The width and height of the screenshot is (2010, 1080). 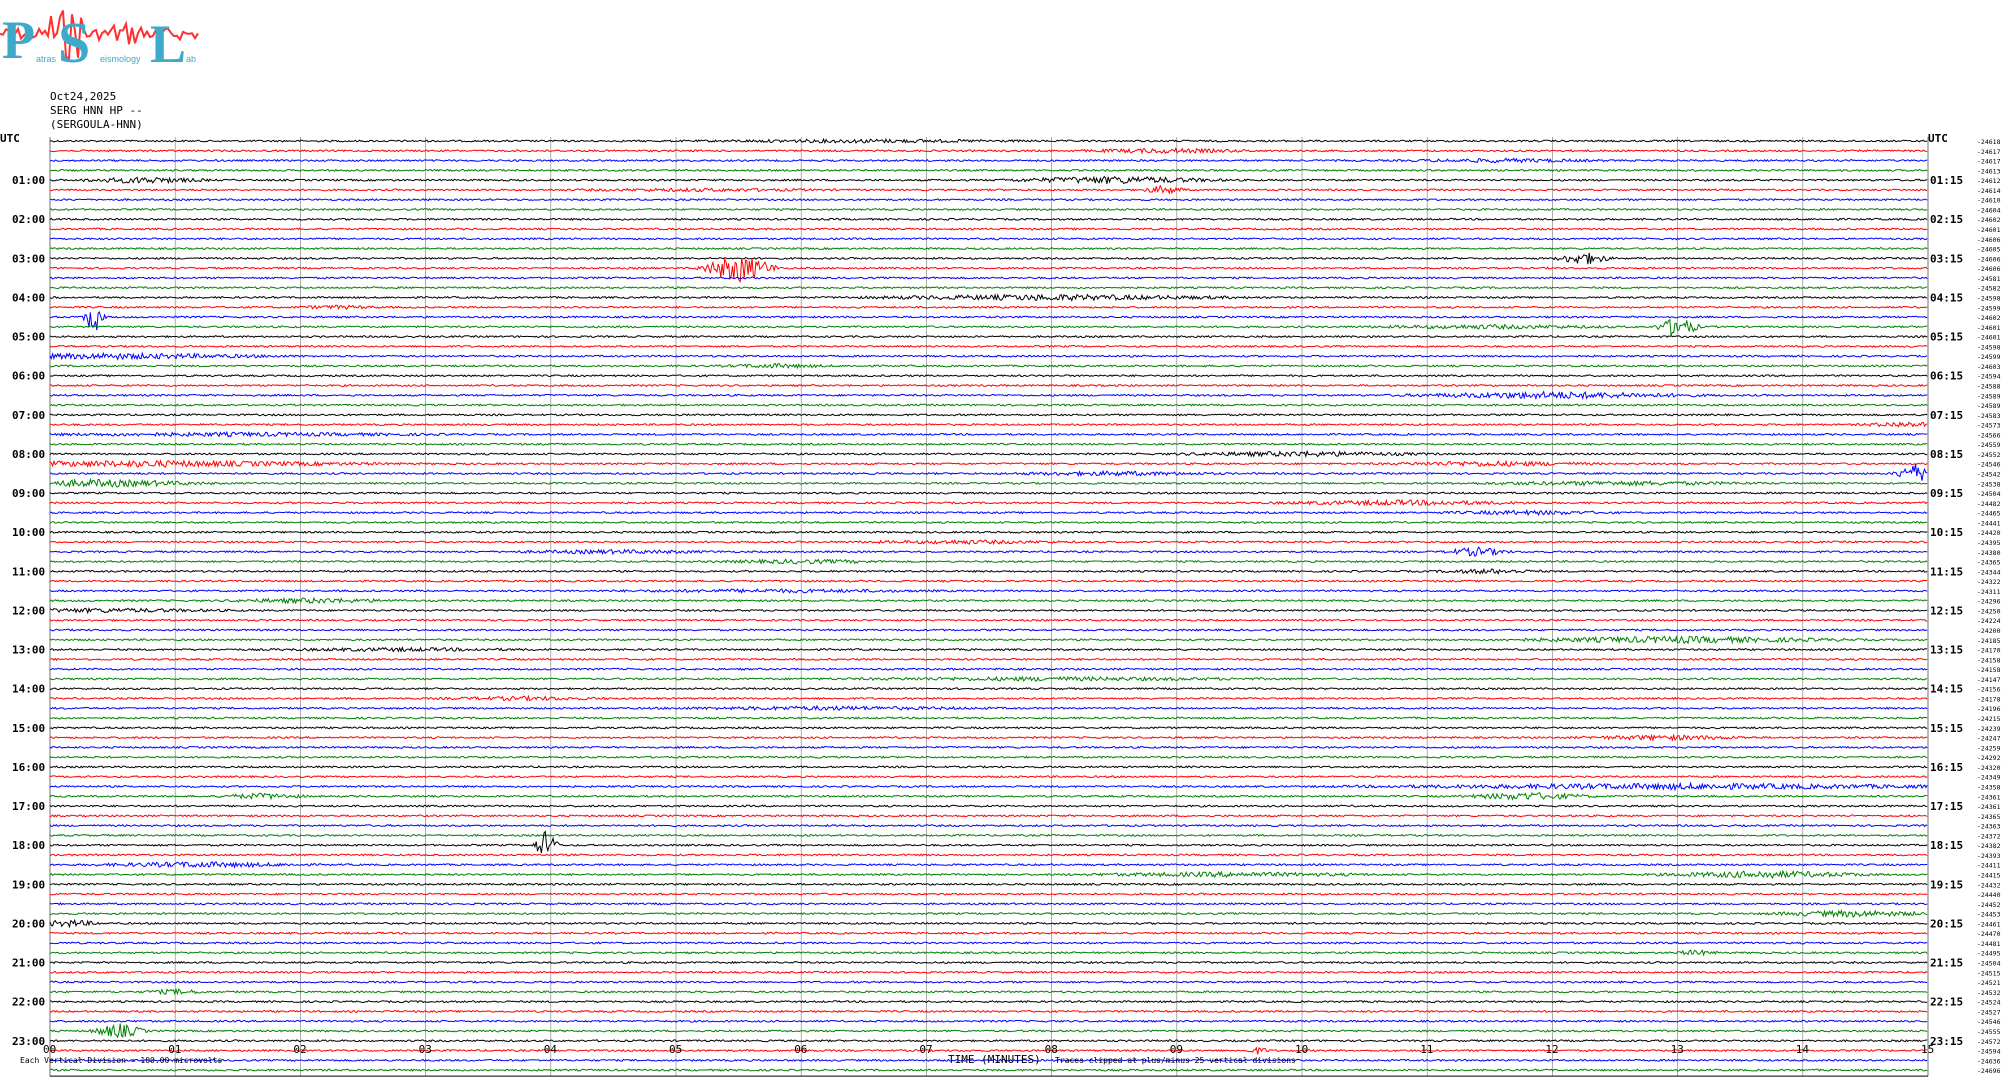 What do you see at coordinates (1989, 680) in the screenshot?
I see `trace-offset-label: -24147` at bounding box center [1989, 680].